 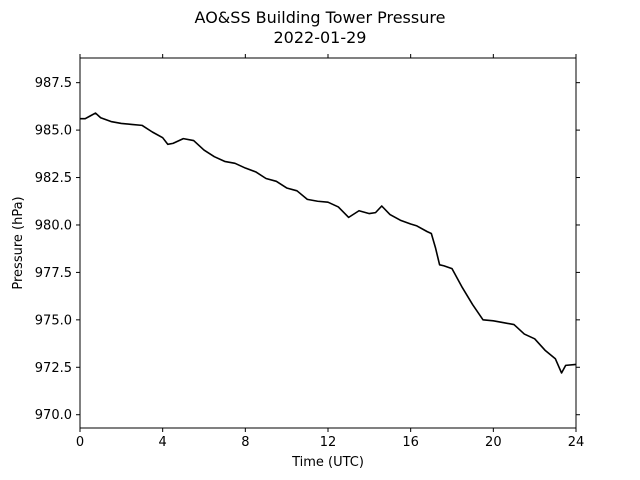 What do you see at coordinates (53, 83) in the screenshot?
I see `y-tick-label: 987.5` at bounding box center [53, 83].